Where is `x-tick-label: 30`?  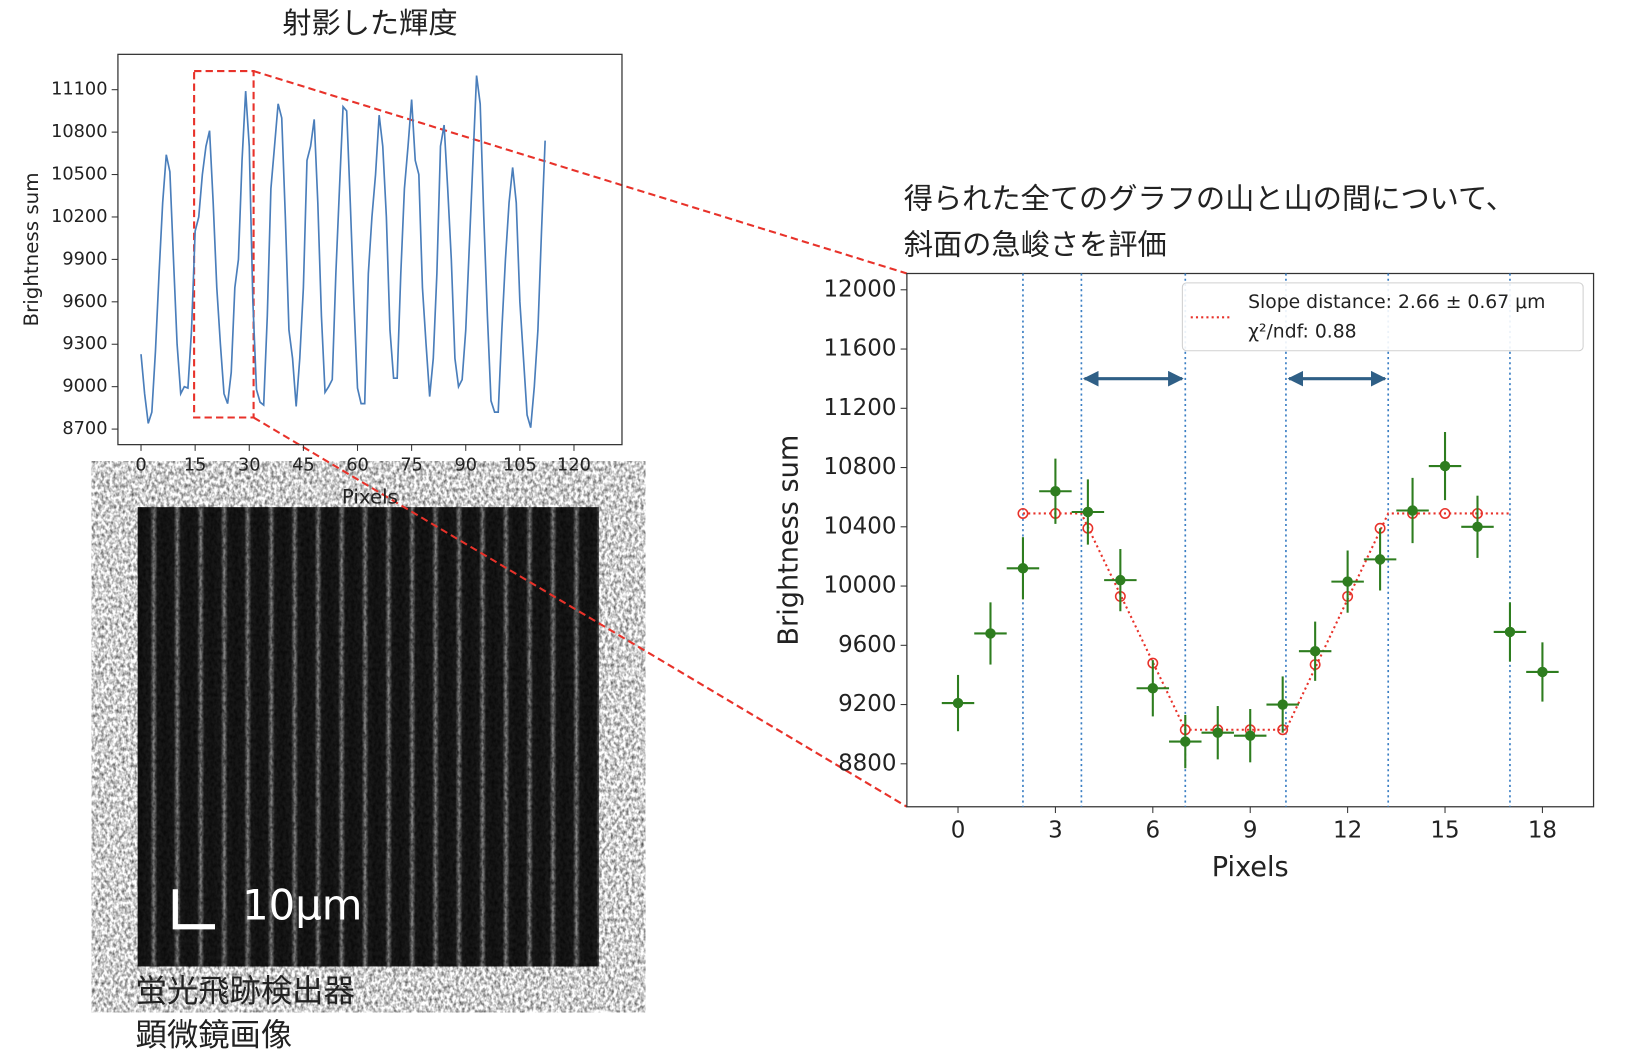 x-tick-label: 30 is located at coordinates (249, 466).